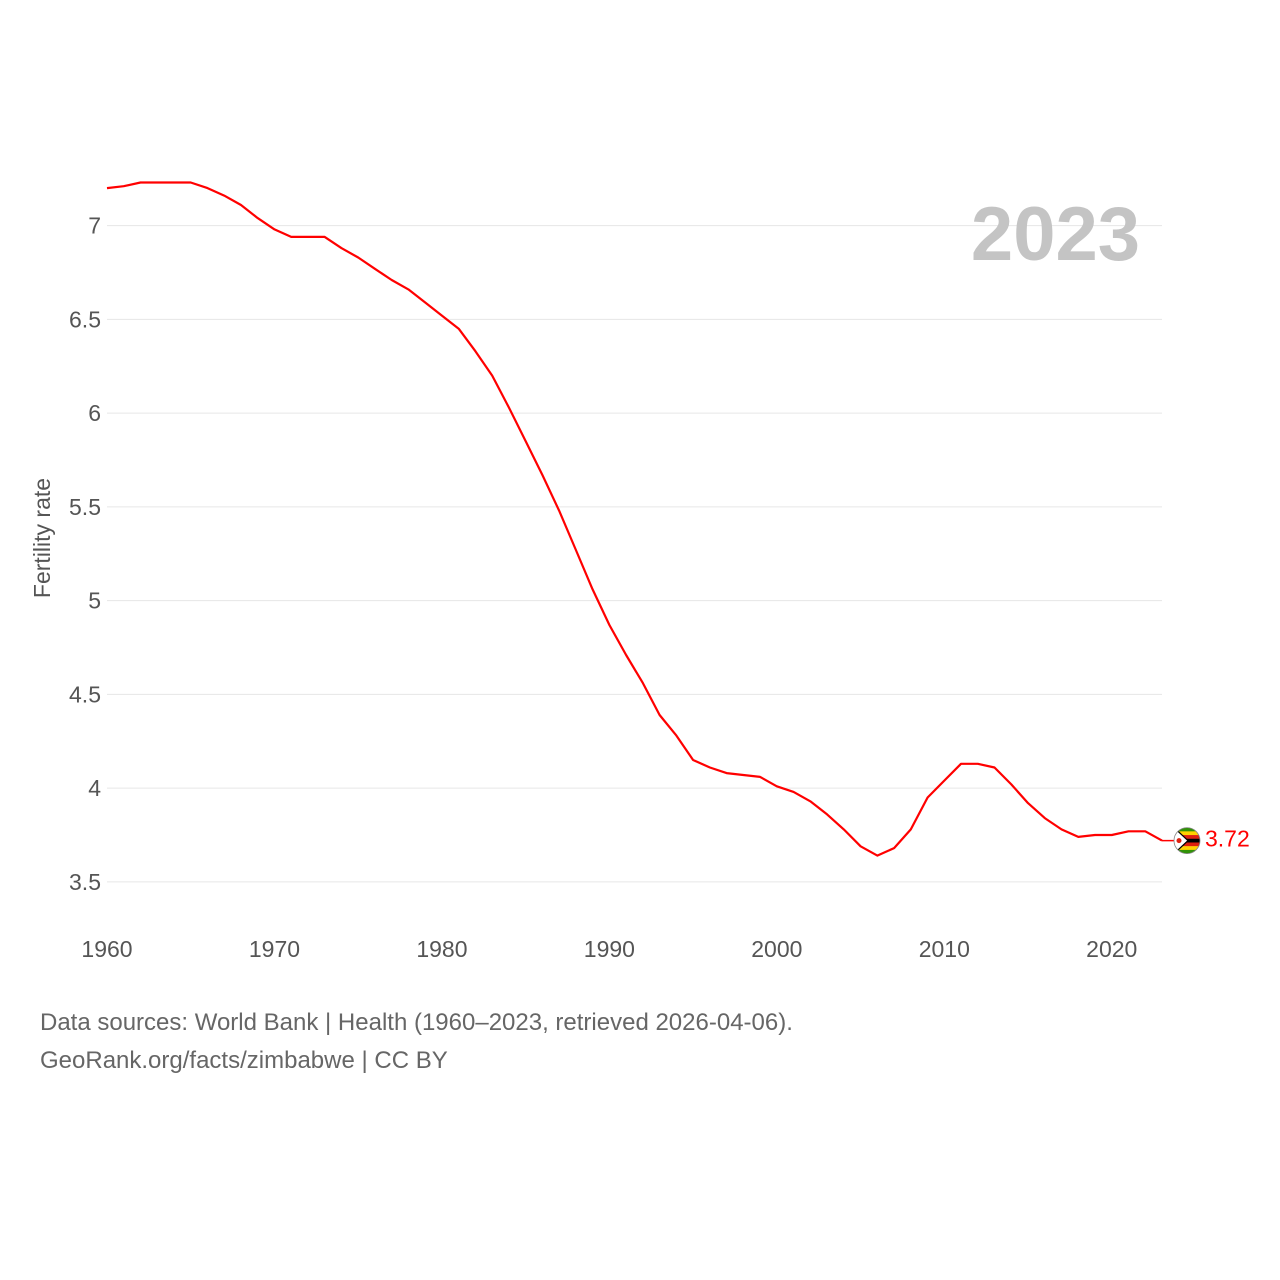  I want to click on y-tick-label: 7, so click(94, 226).